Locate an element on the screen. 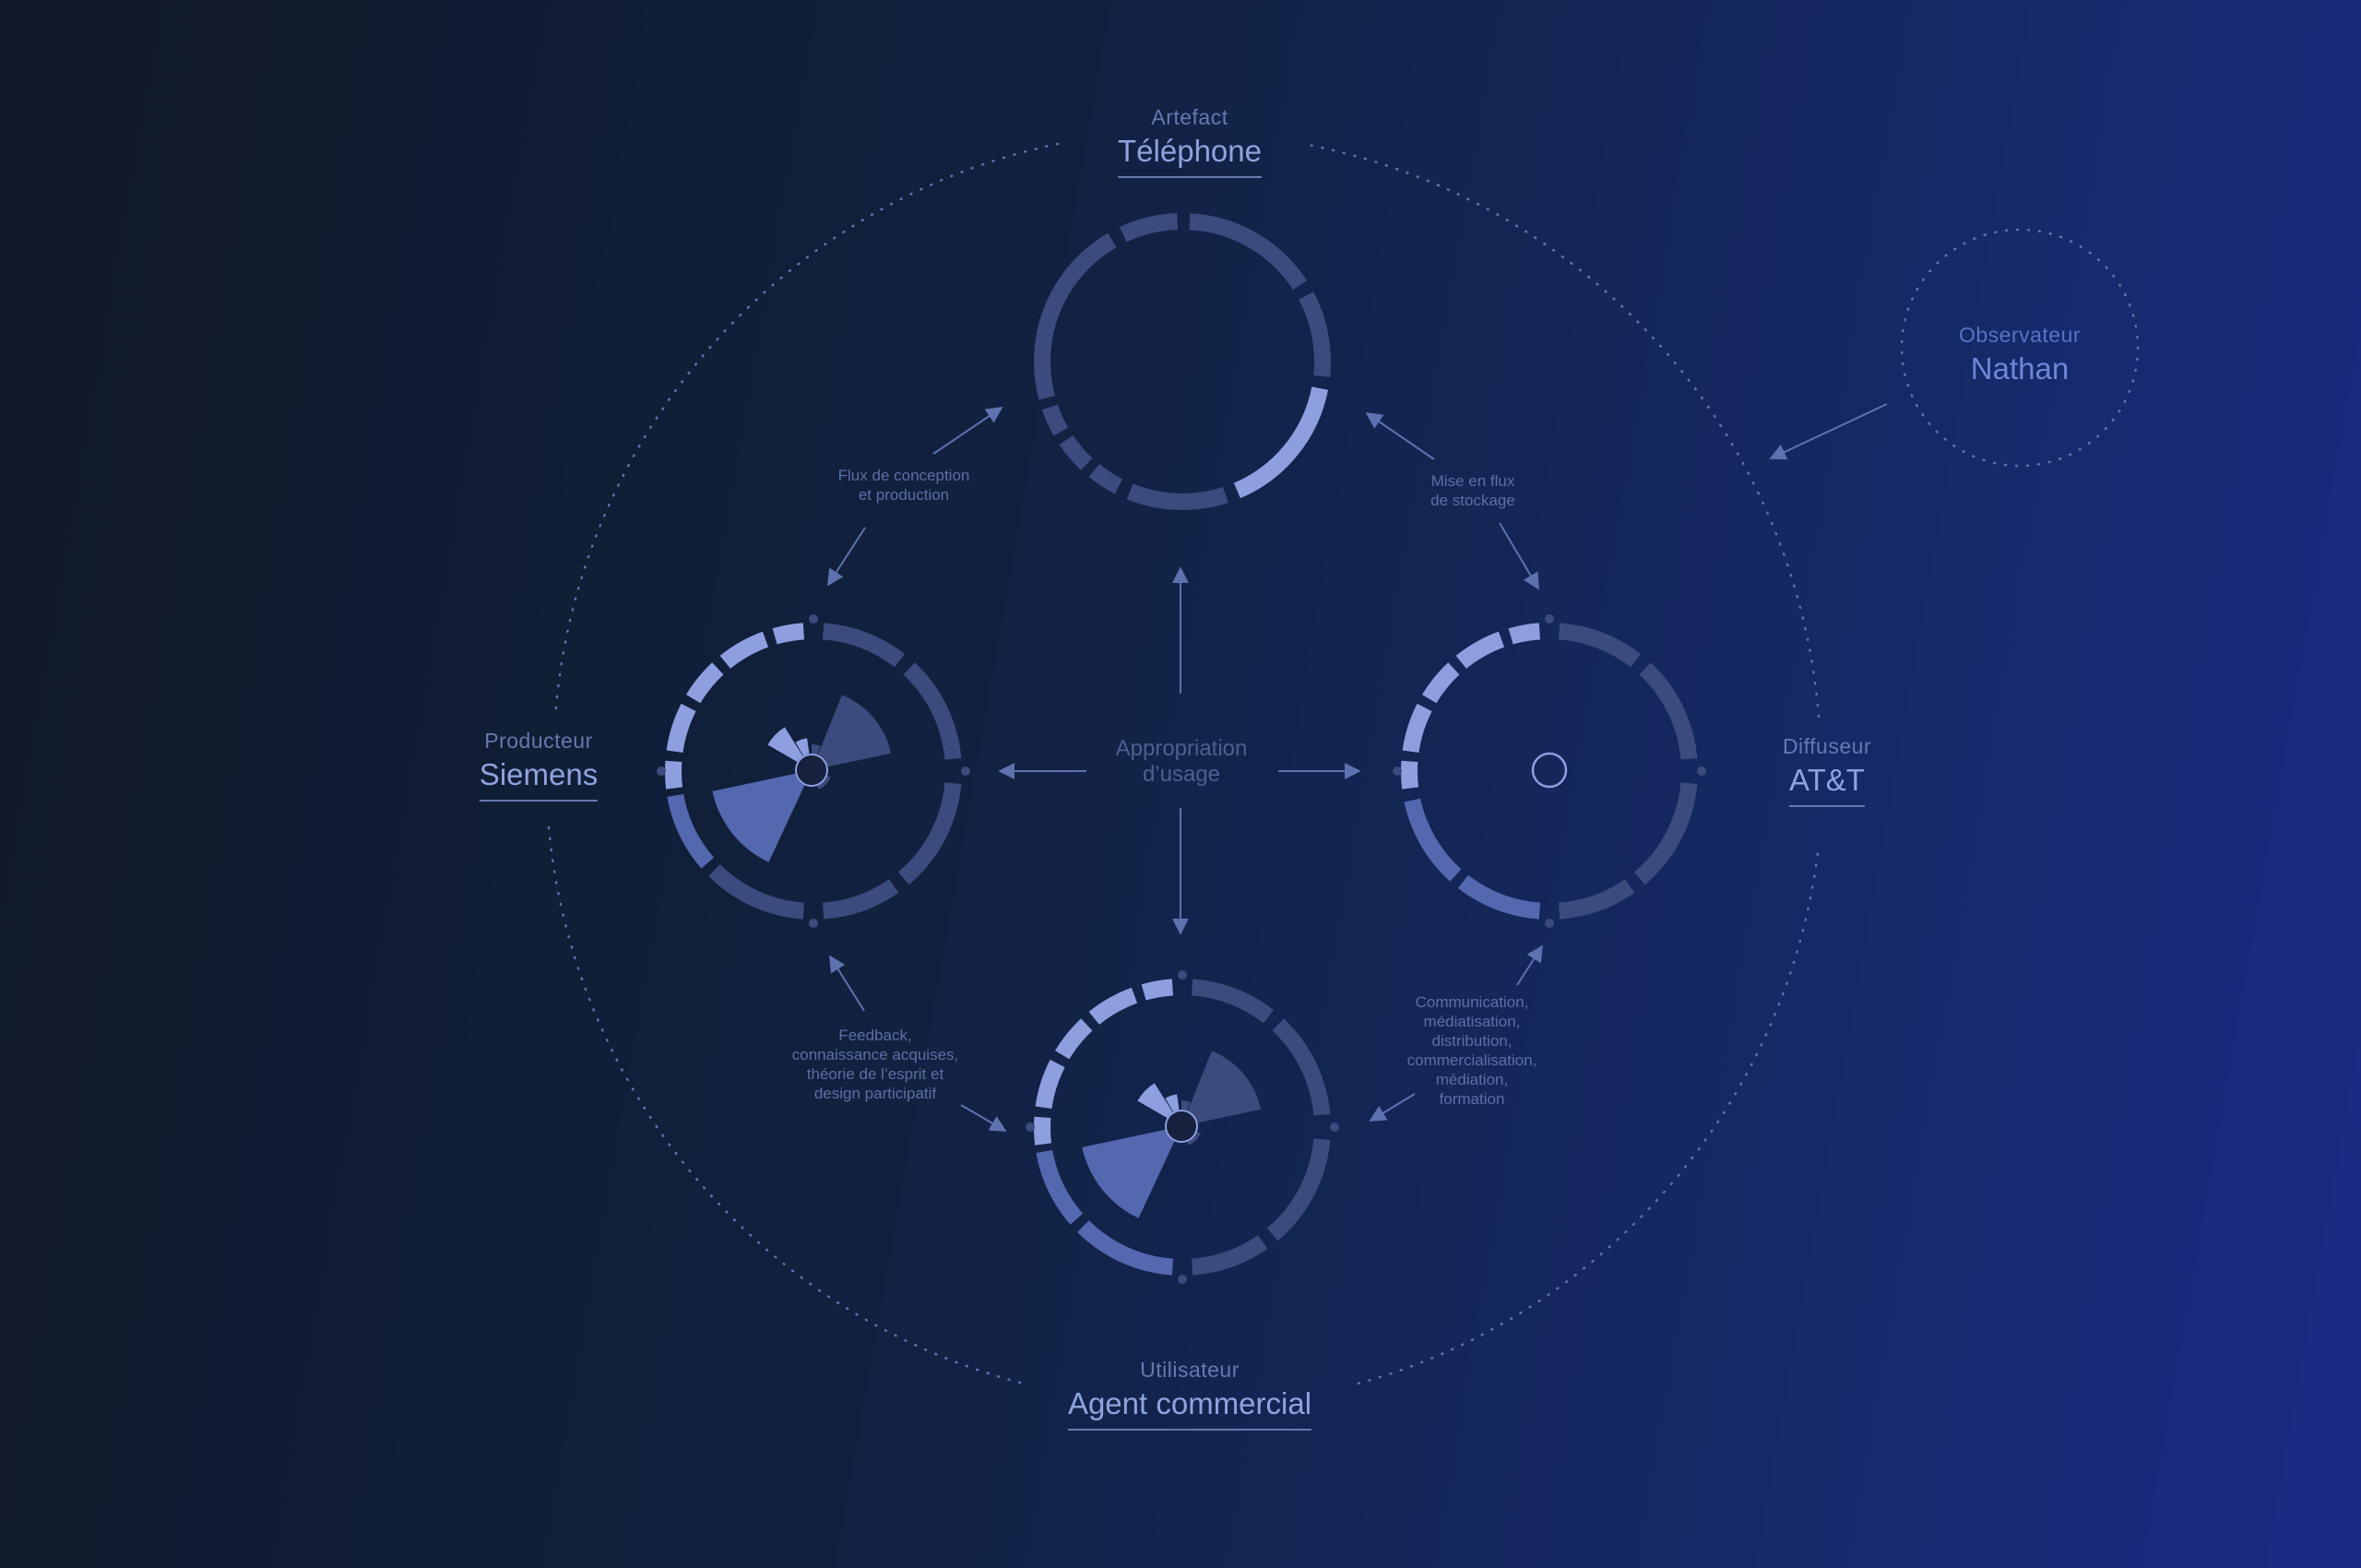 This screenshot has width=2361, height=1568. rose-glyph-producteur is located at coordinates (802, 778).